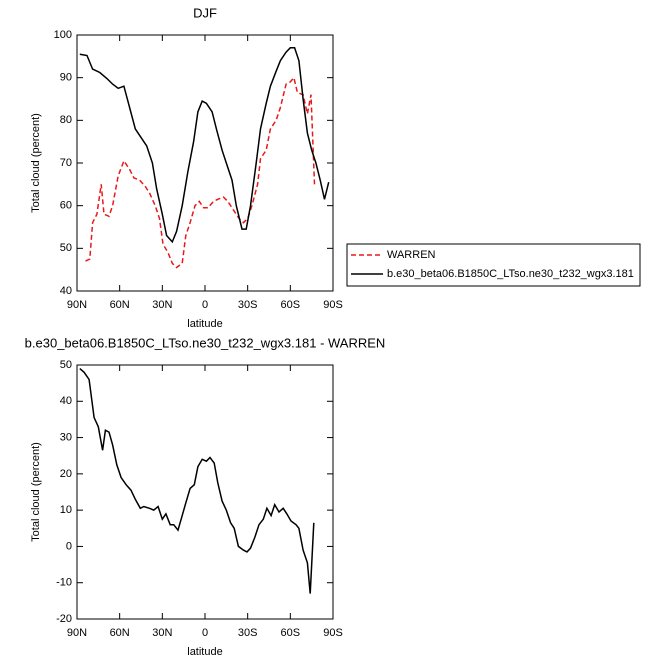 Image resolution: width=669 pixels, height=668 pixels. What do you see at coordinates (64, 619) in the screenshot?
I see `y-tick-label: -20` at bounding box center [64, 619].